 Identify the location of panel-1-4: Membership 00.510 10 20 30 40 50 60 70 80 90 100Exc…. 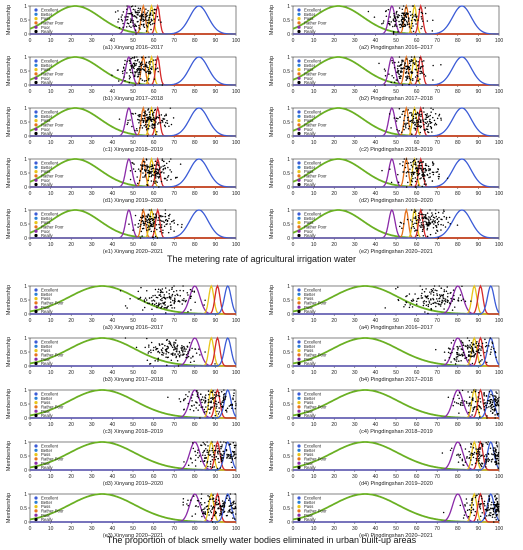
(386, 78).